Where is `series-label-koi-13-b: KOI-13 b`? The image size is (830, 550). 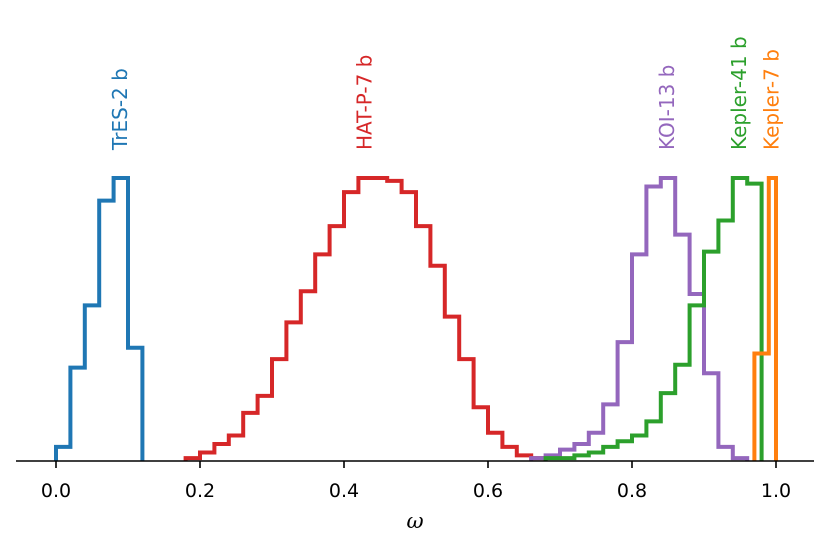
series-label-koi-13-b: KOI-13 b is located at coordinates (667, 107).